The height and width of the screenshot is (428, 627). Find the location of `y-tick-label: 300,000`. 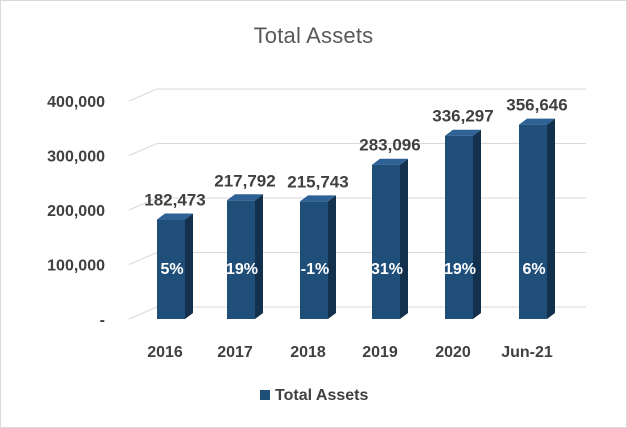

y-tick-label: 300,000 is located at coordinates (76, 157).